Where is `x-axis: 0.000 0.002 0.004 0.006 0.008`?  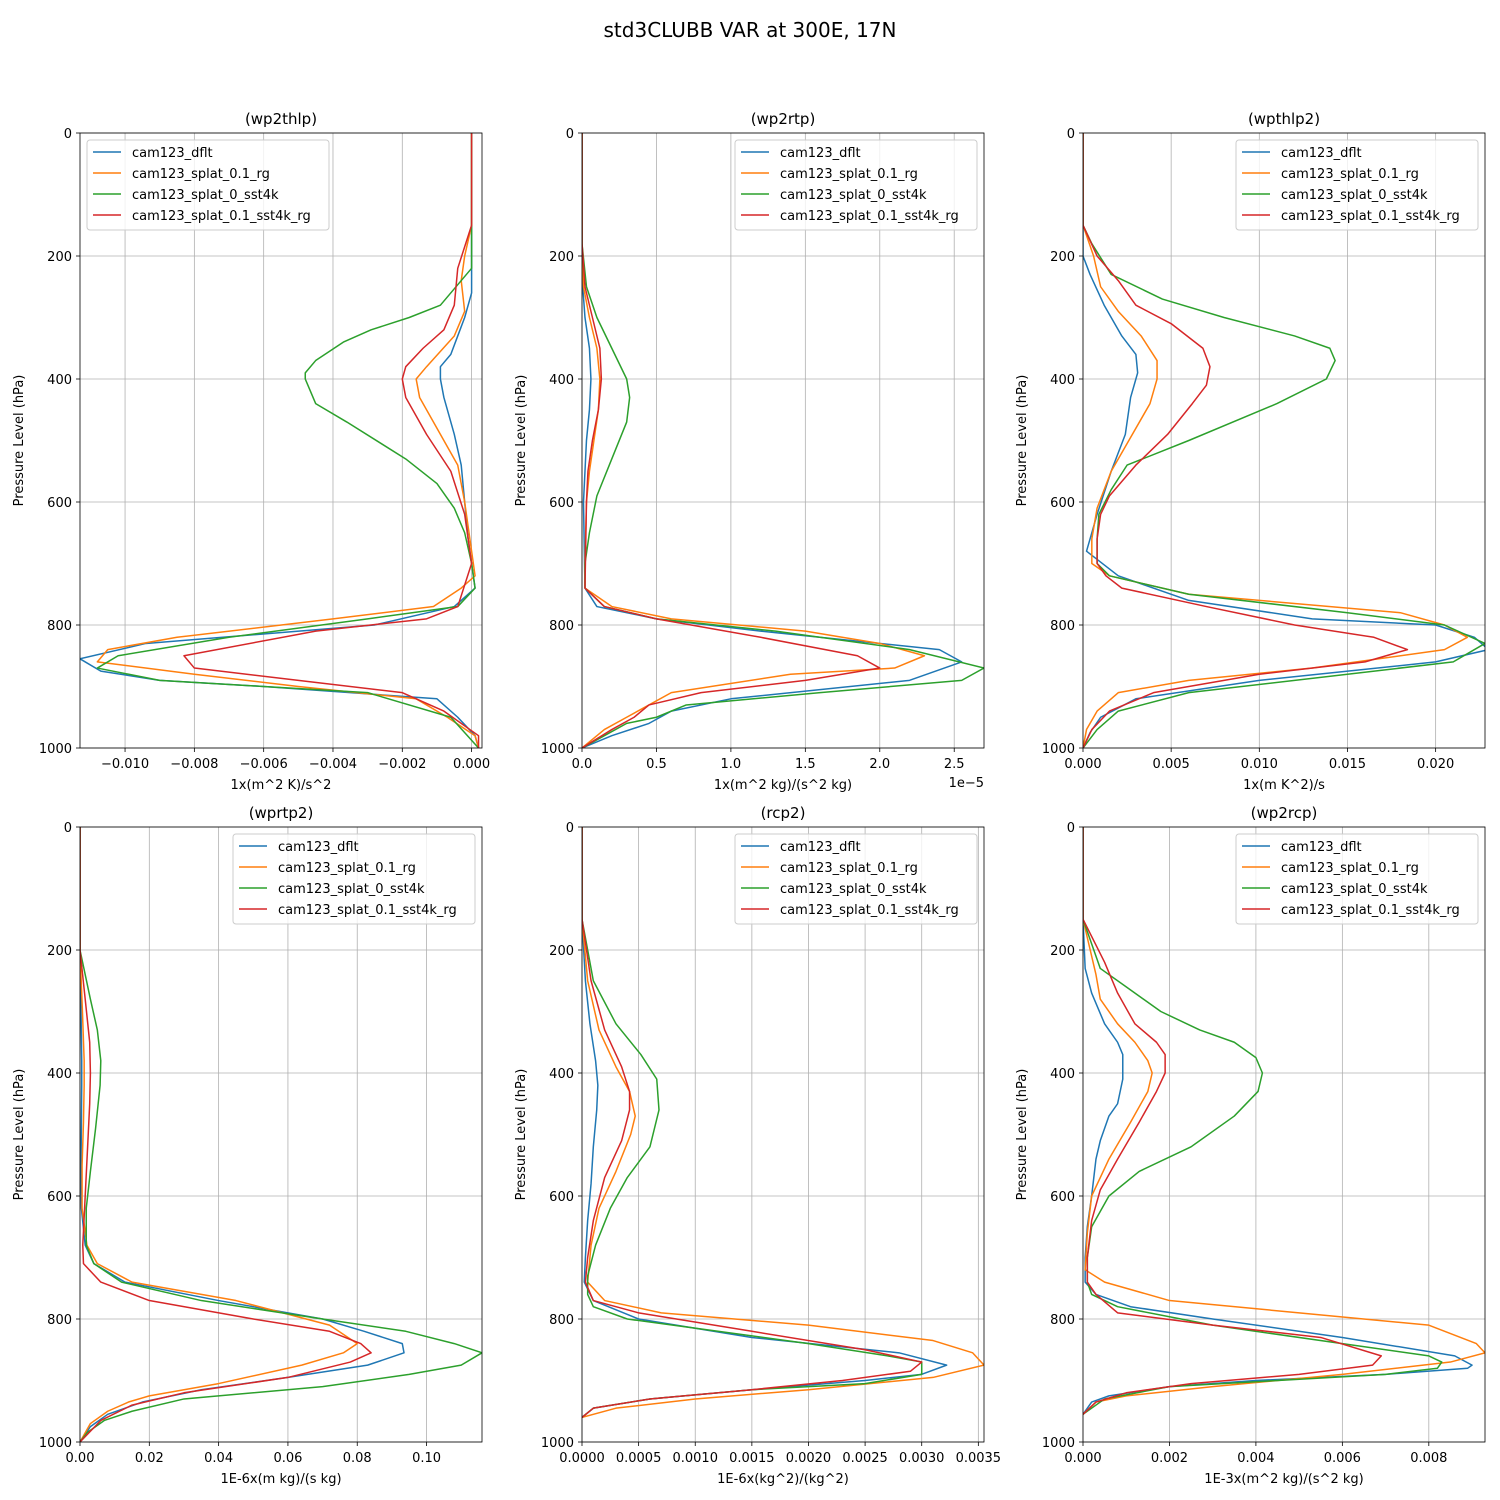
x-axis: 0.000 0.002 0.004 0.006 0.008 is located at coordinates (1255, 1454).